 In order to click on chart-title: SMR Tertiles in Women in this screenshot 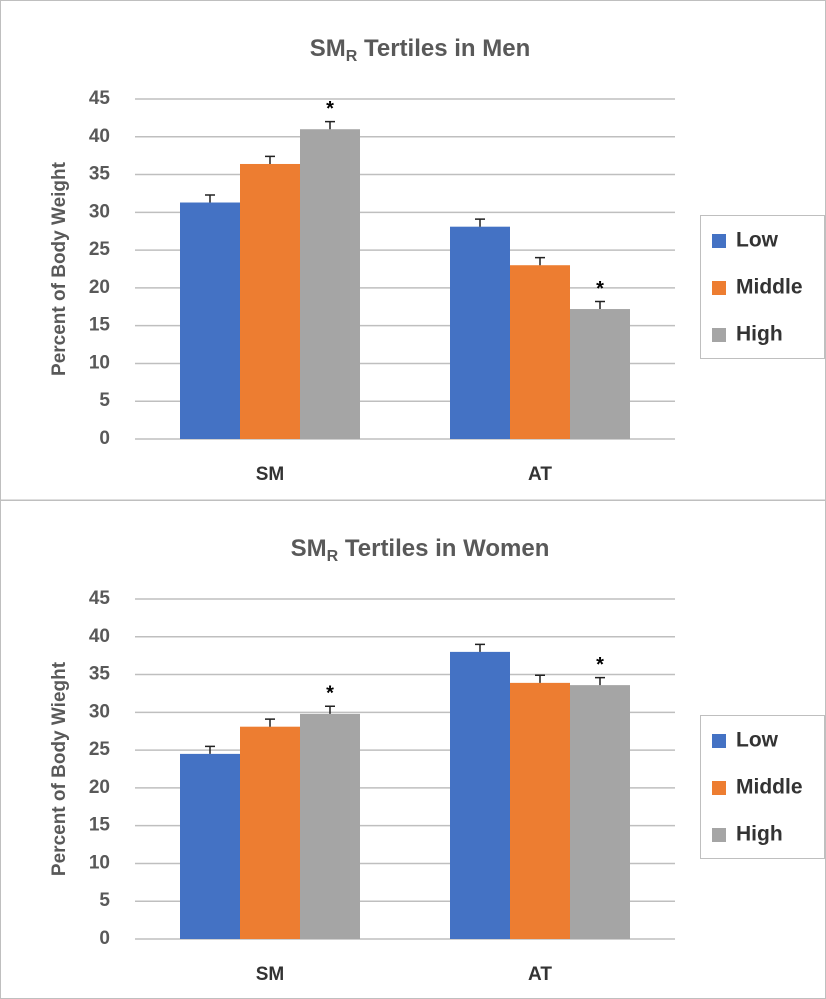, I will do `click(420, 550)`.